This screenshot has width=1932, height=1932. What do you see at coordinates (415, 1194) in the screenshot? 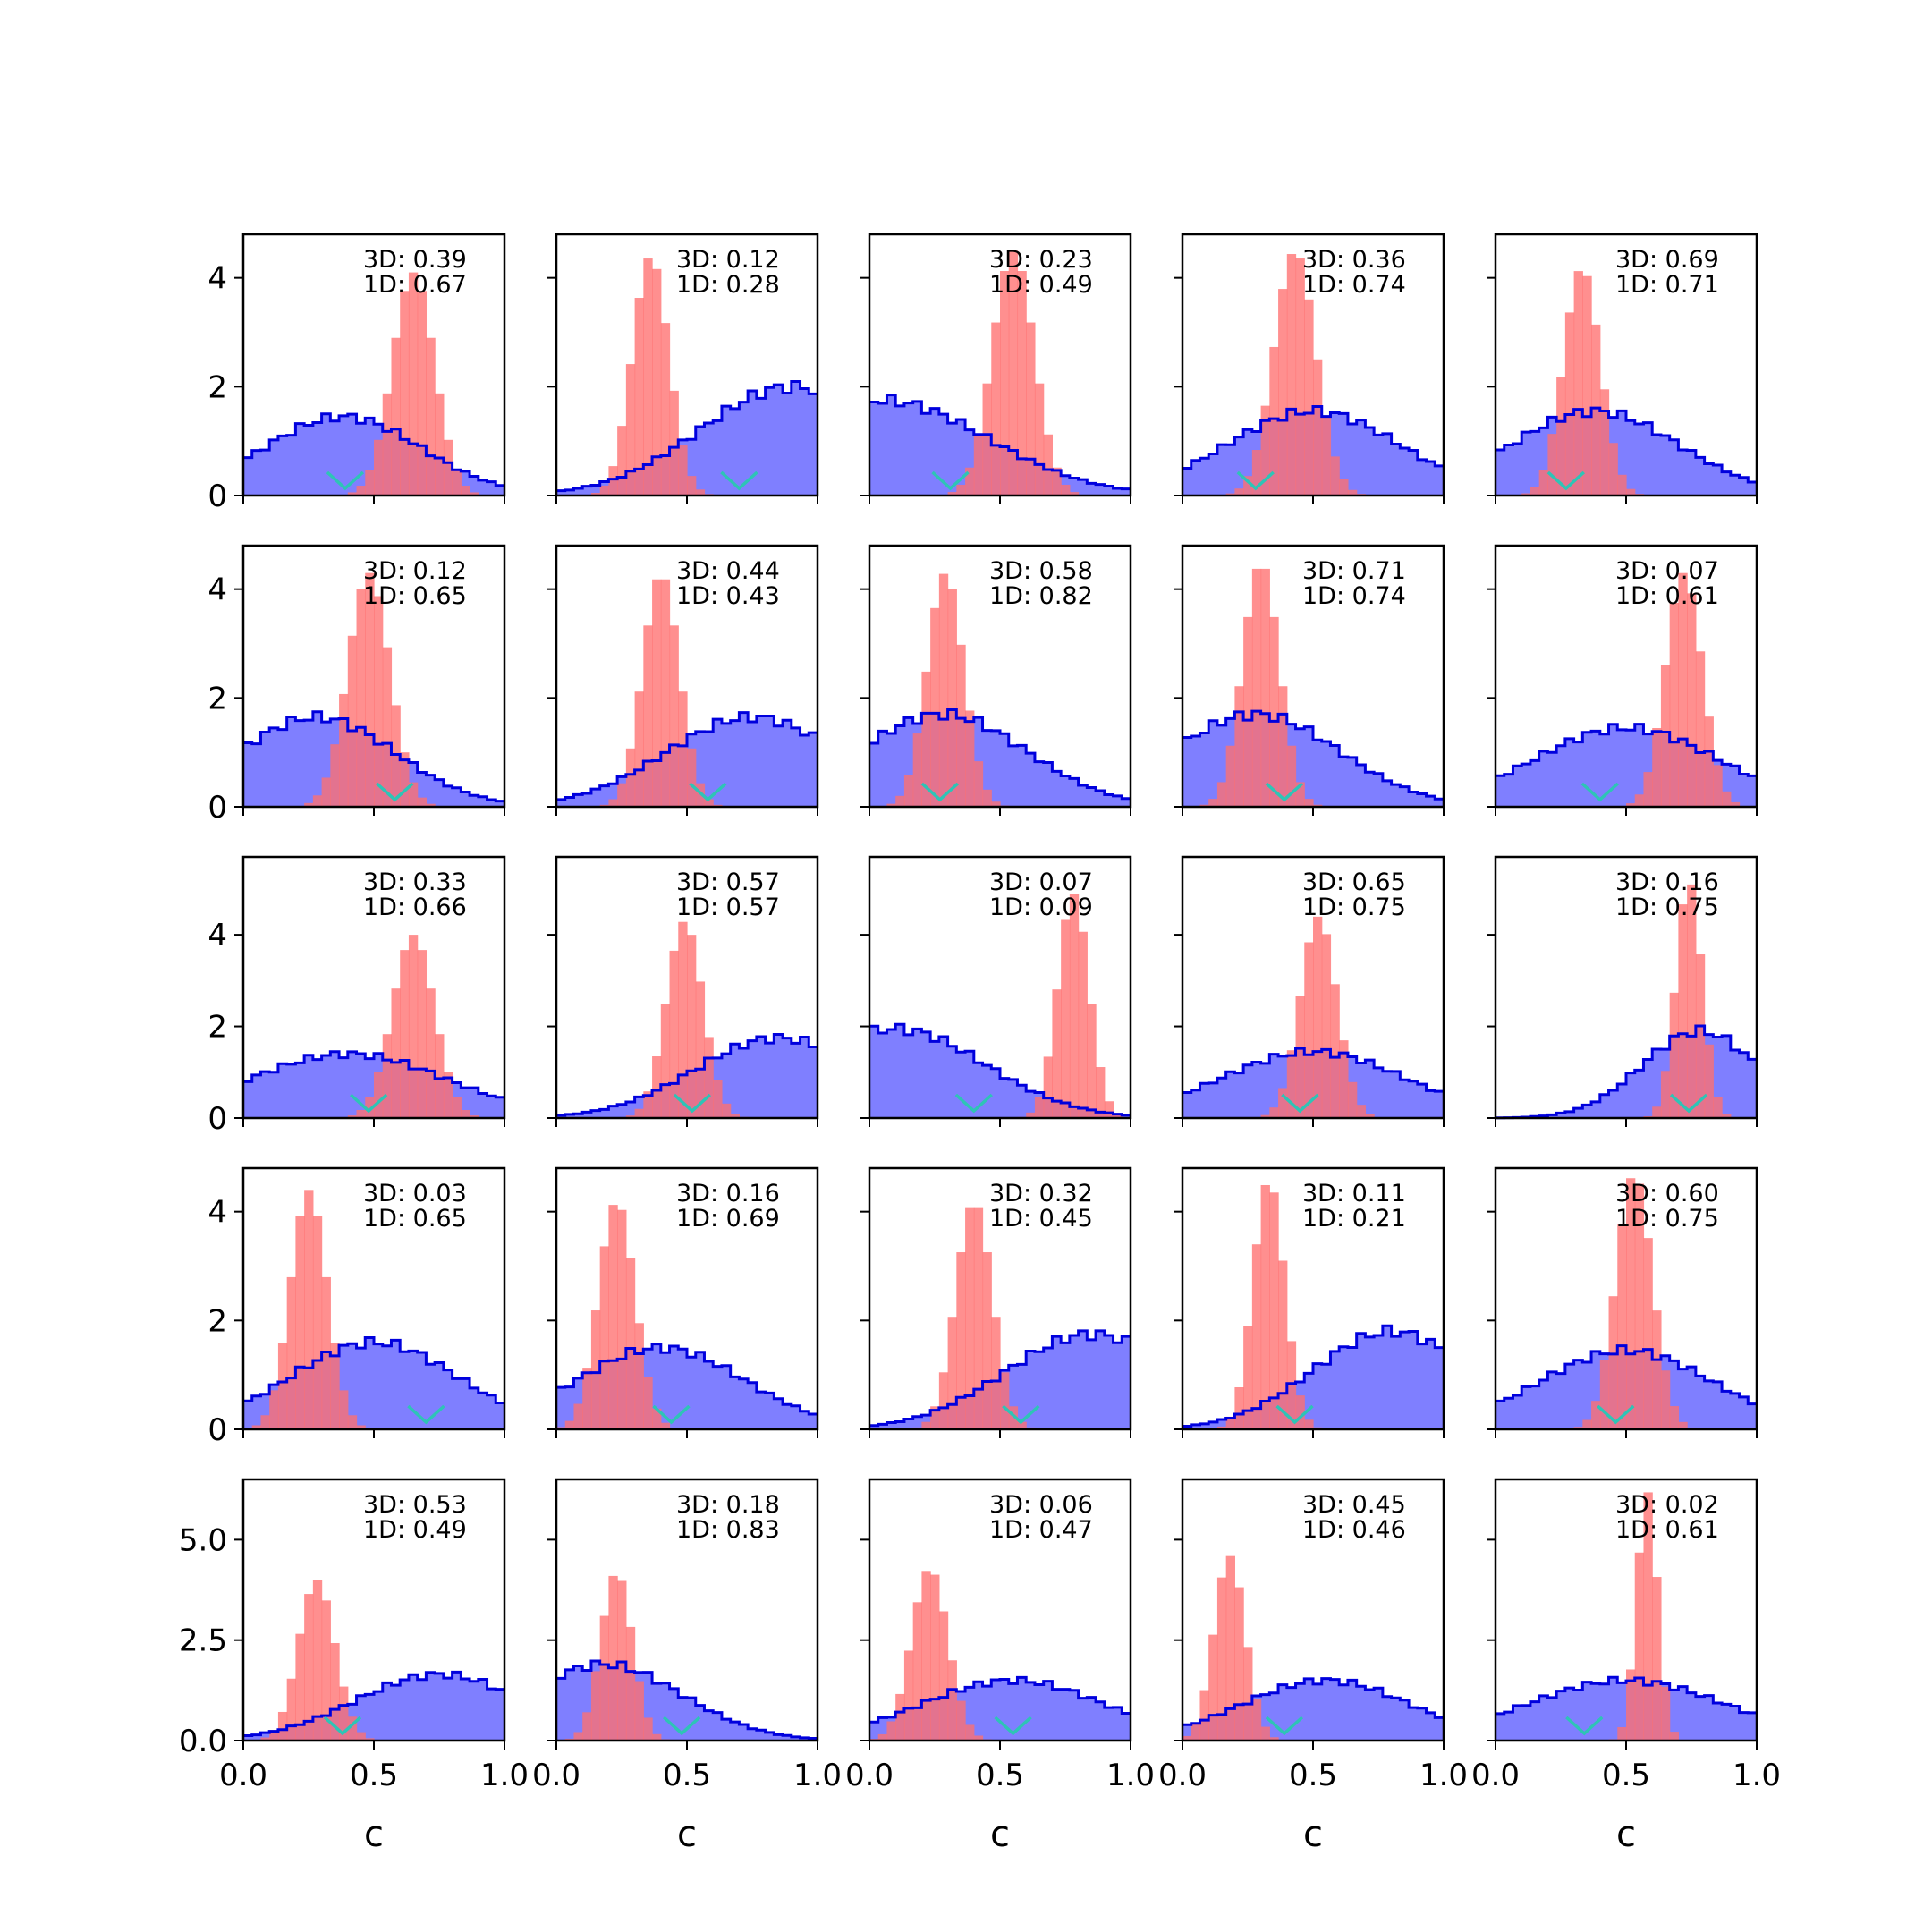
I see `annotation-3d: 3D: 0.03` at bounding box center [415, 1194].